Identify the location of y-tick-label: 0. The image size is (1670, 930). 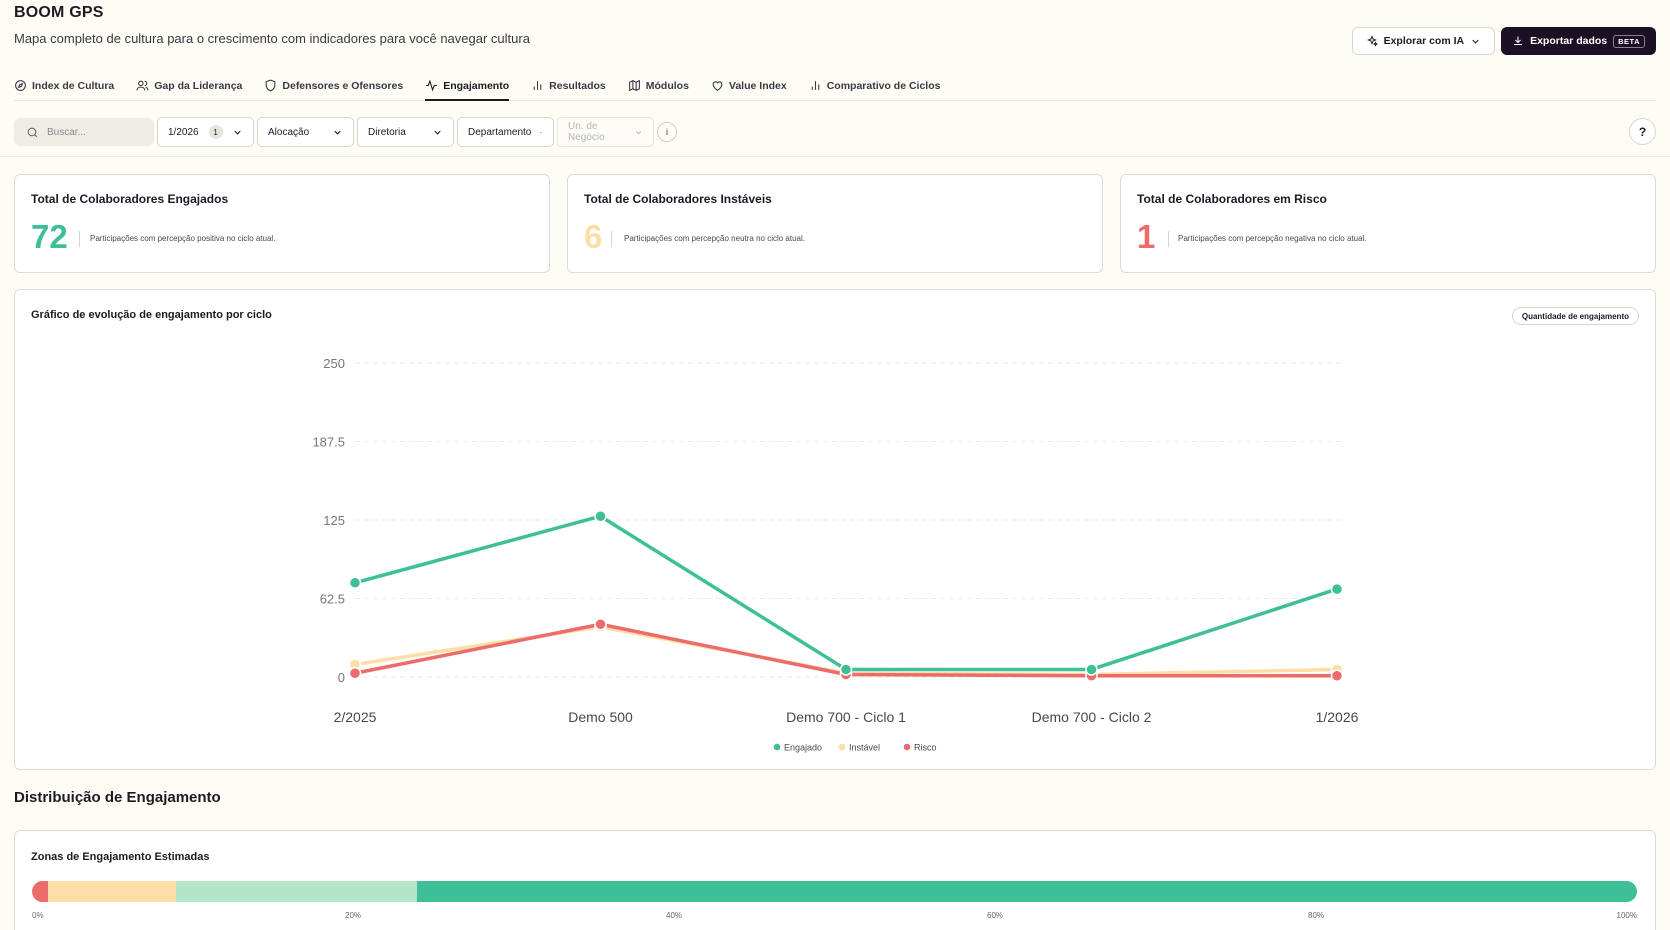
(341, 677).